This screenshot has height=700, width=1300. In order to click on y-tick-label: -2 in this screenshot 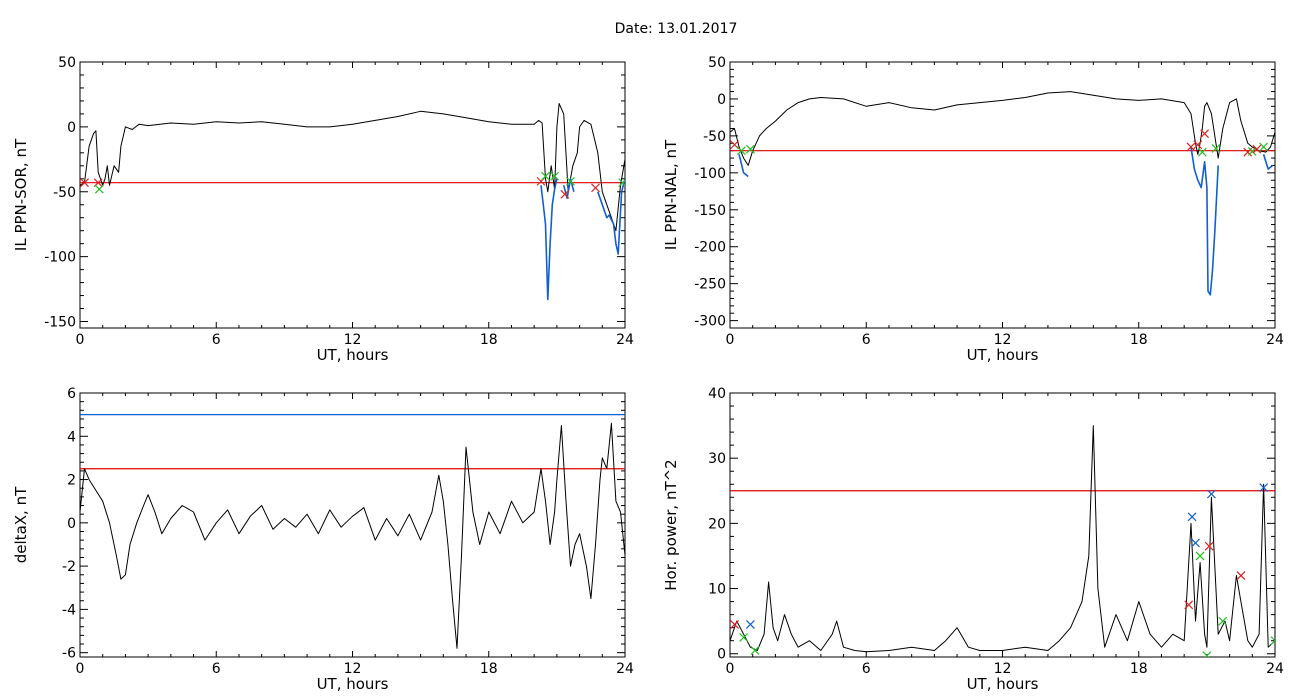, I will do `click(69, 567)`.